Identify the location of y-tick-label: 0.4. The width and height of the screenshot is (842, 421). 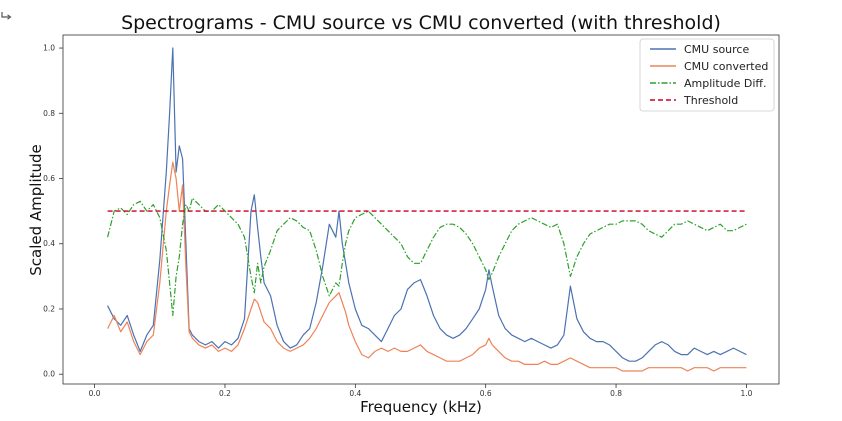
(49, 243).